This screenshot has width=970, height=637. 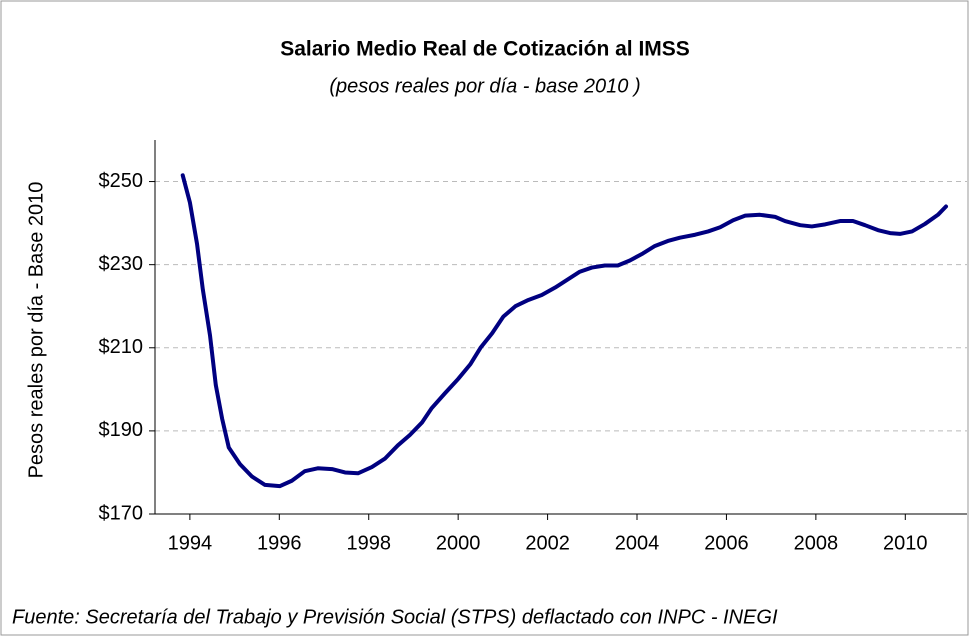 I want to click on y-tick-label: $250, so click(x=121, y=181).